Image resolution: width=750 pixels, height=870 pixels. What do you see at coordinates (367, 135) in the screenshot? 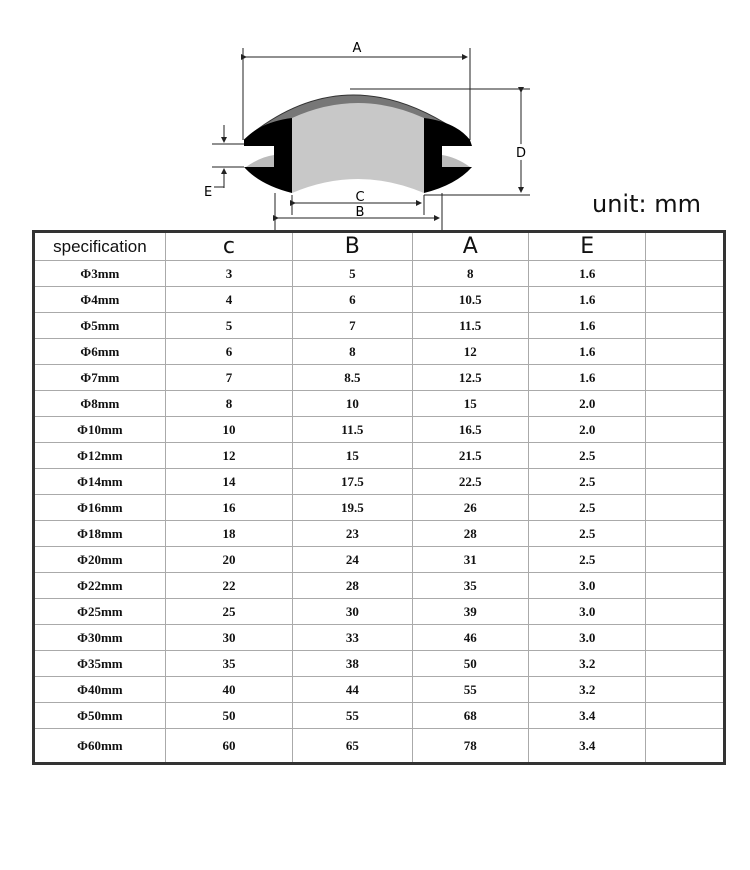
I see `grommet-diagram: A D C B E` at bounding box center [367, 135].